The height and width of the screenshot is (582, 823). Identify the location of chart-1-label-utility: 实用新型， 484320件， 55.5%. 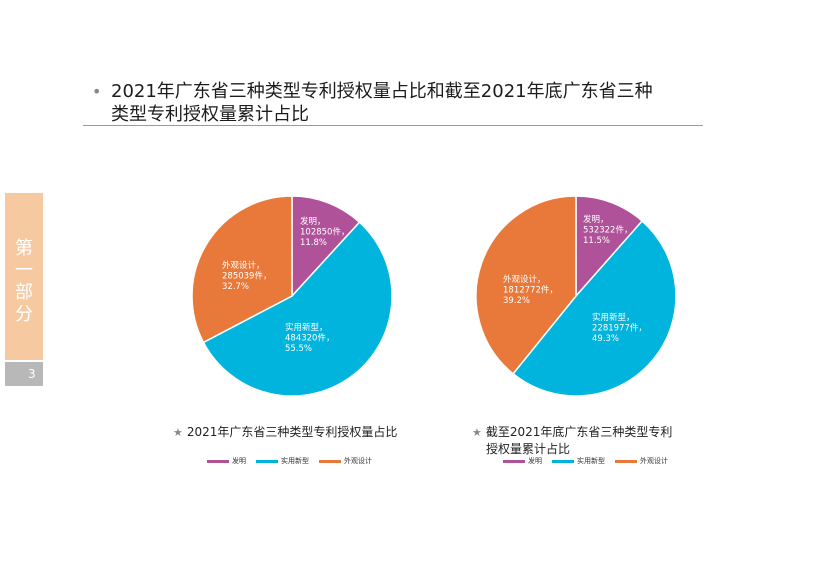
(309, 338).